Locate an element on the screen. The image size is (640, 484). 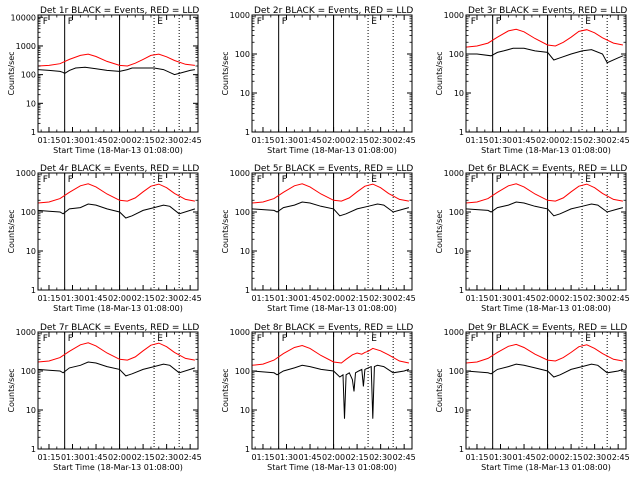
panel-title: Det 8r BLACK = Events, RED = LLD is located at coordinates (333, 328).